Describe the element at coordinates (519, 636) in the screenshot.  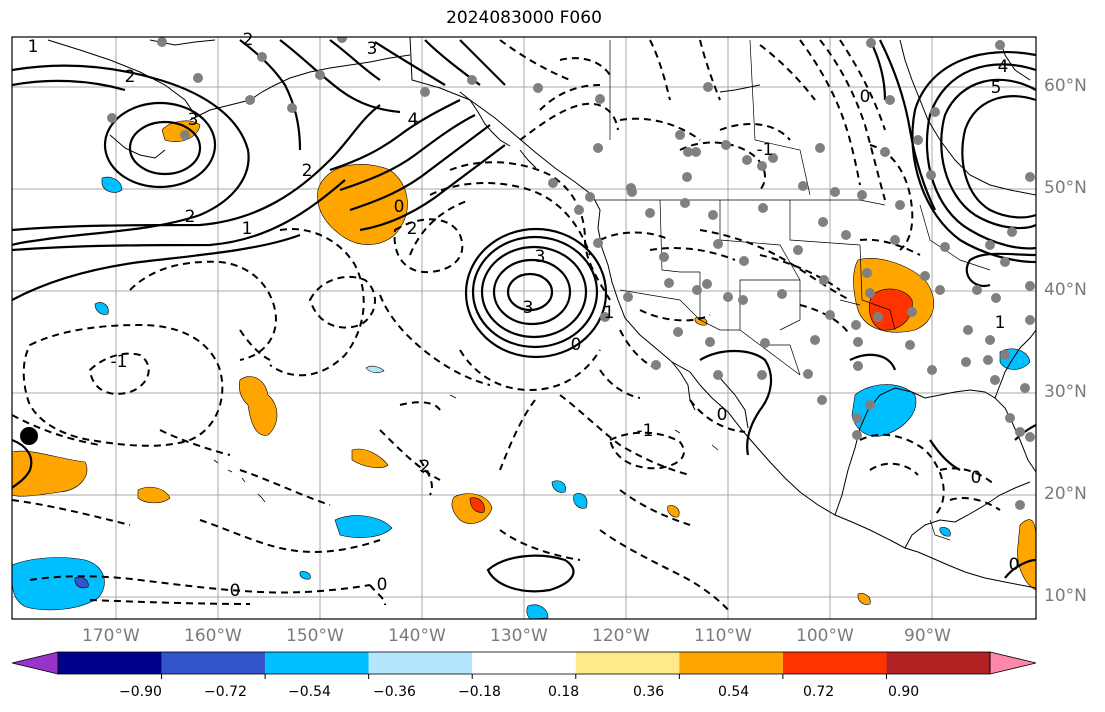
I see `lon-label: 130°W` at that location.